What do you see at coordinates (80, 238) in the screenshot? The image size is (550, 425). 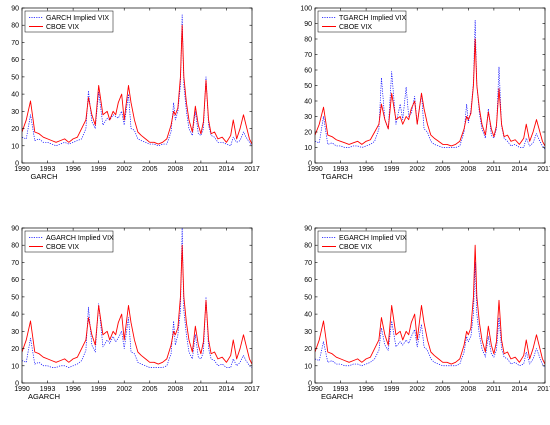 I see `legend-label: AGARCH Implied VIX` at bounding box center [80, 238].